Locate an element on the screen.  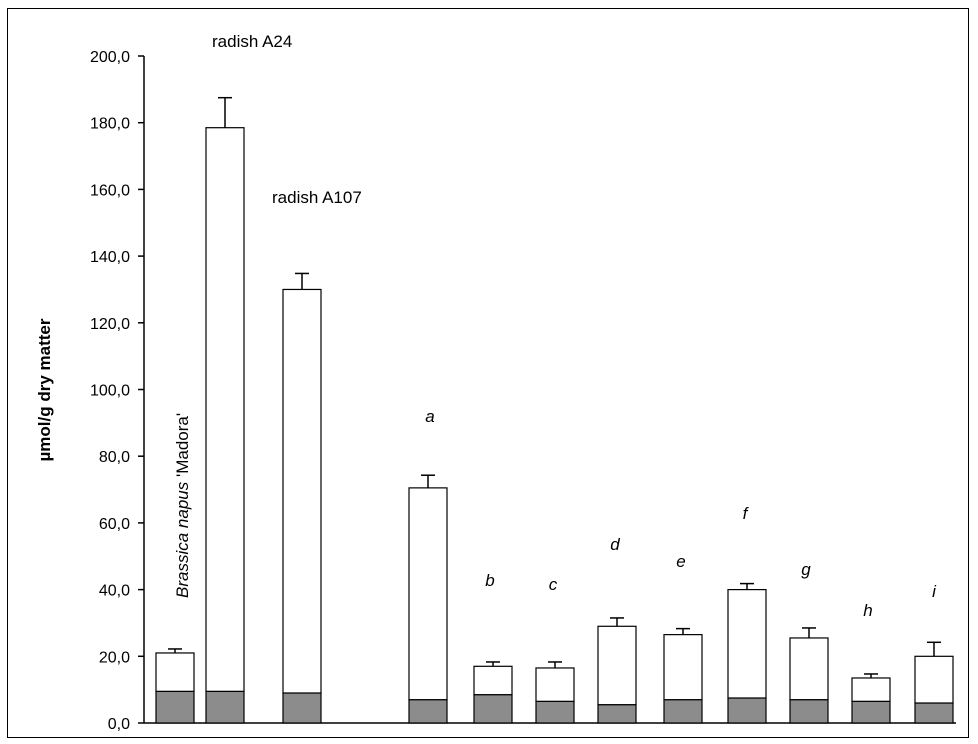
y-axis-title: µmol/g dry matter is located at coordinates (44, 389).